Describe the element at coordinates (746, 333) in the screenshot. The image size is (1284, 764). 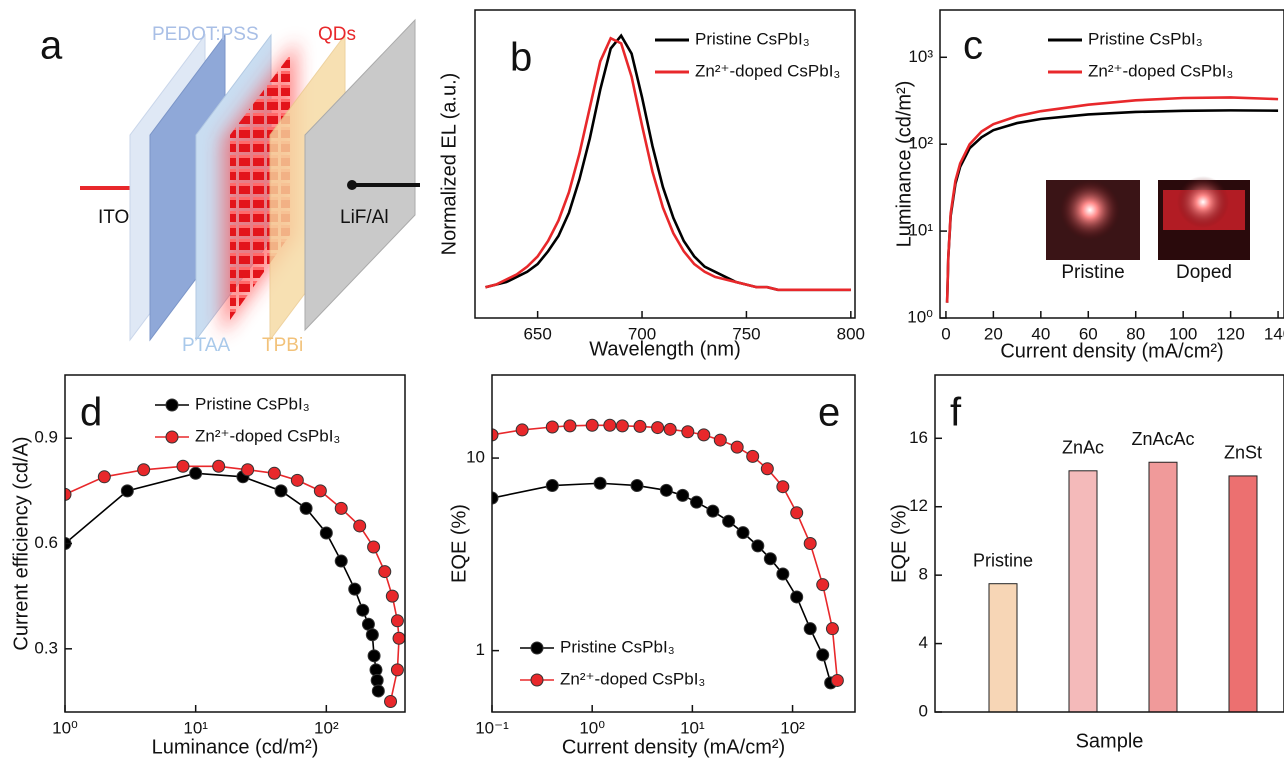
I see `x-tick-label: 750` at that location.